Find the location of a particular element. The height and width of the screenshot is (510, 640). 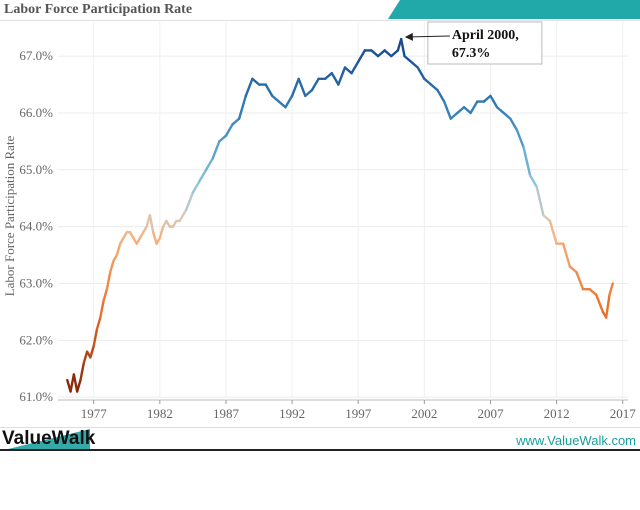

valuewalk-url-link: www.ValueWalk.com is located at coordinates (576, 440).